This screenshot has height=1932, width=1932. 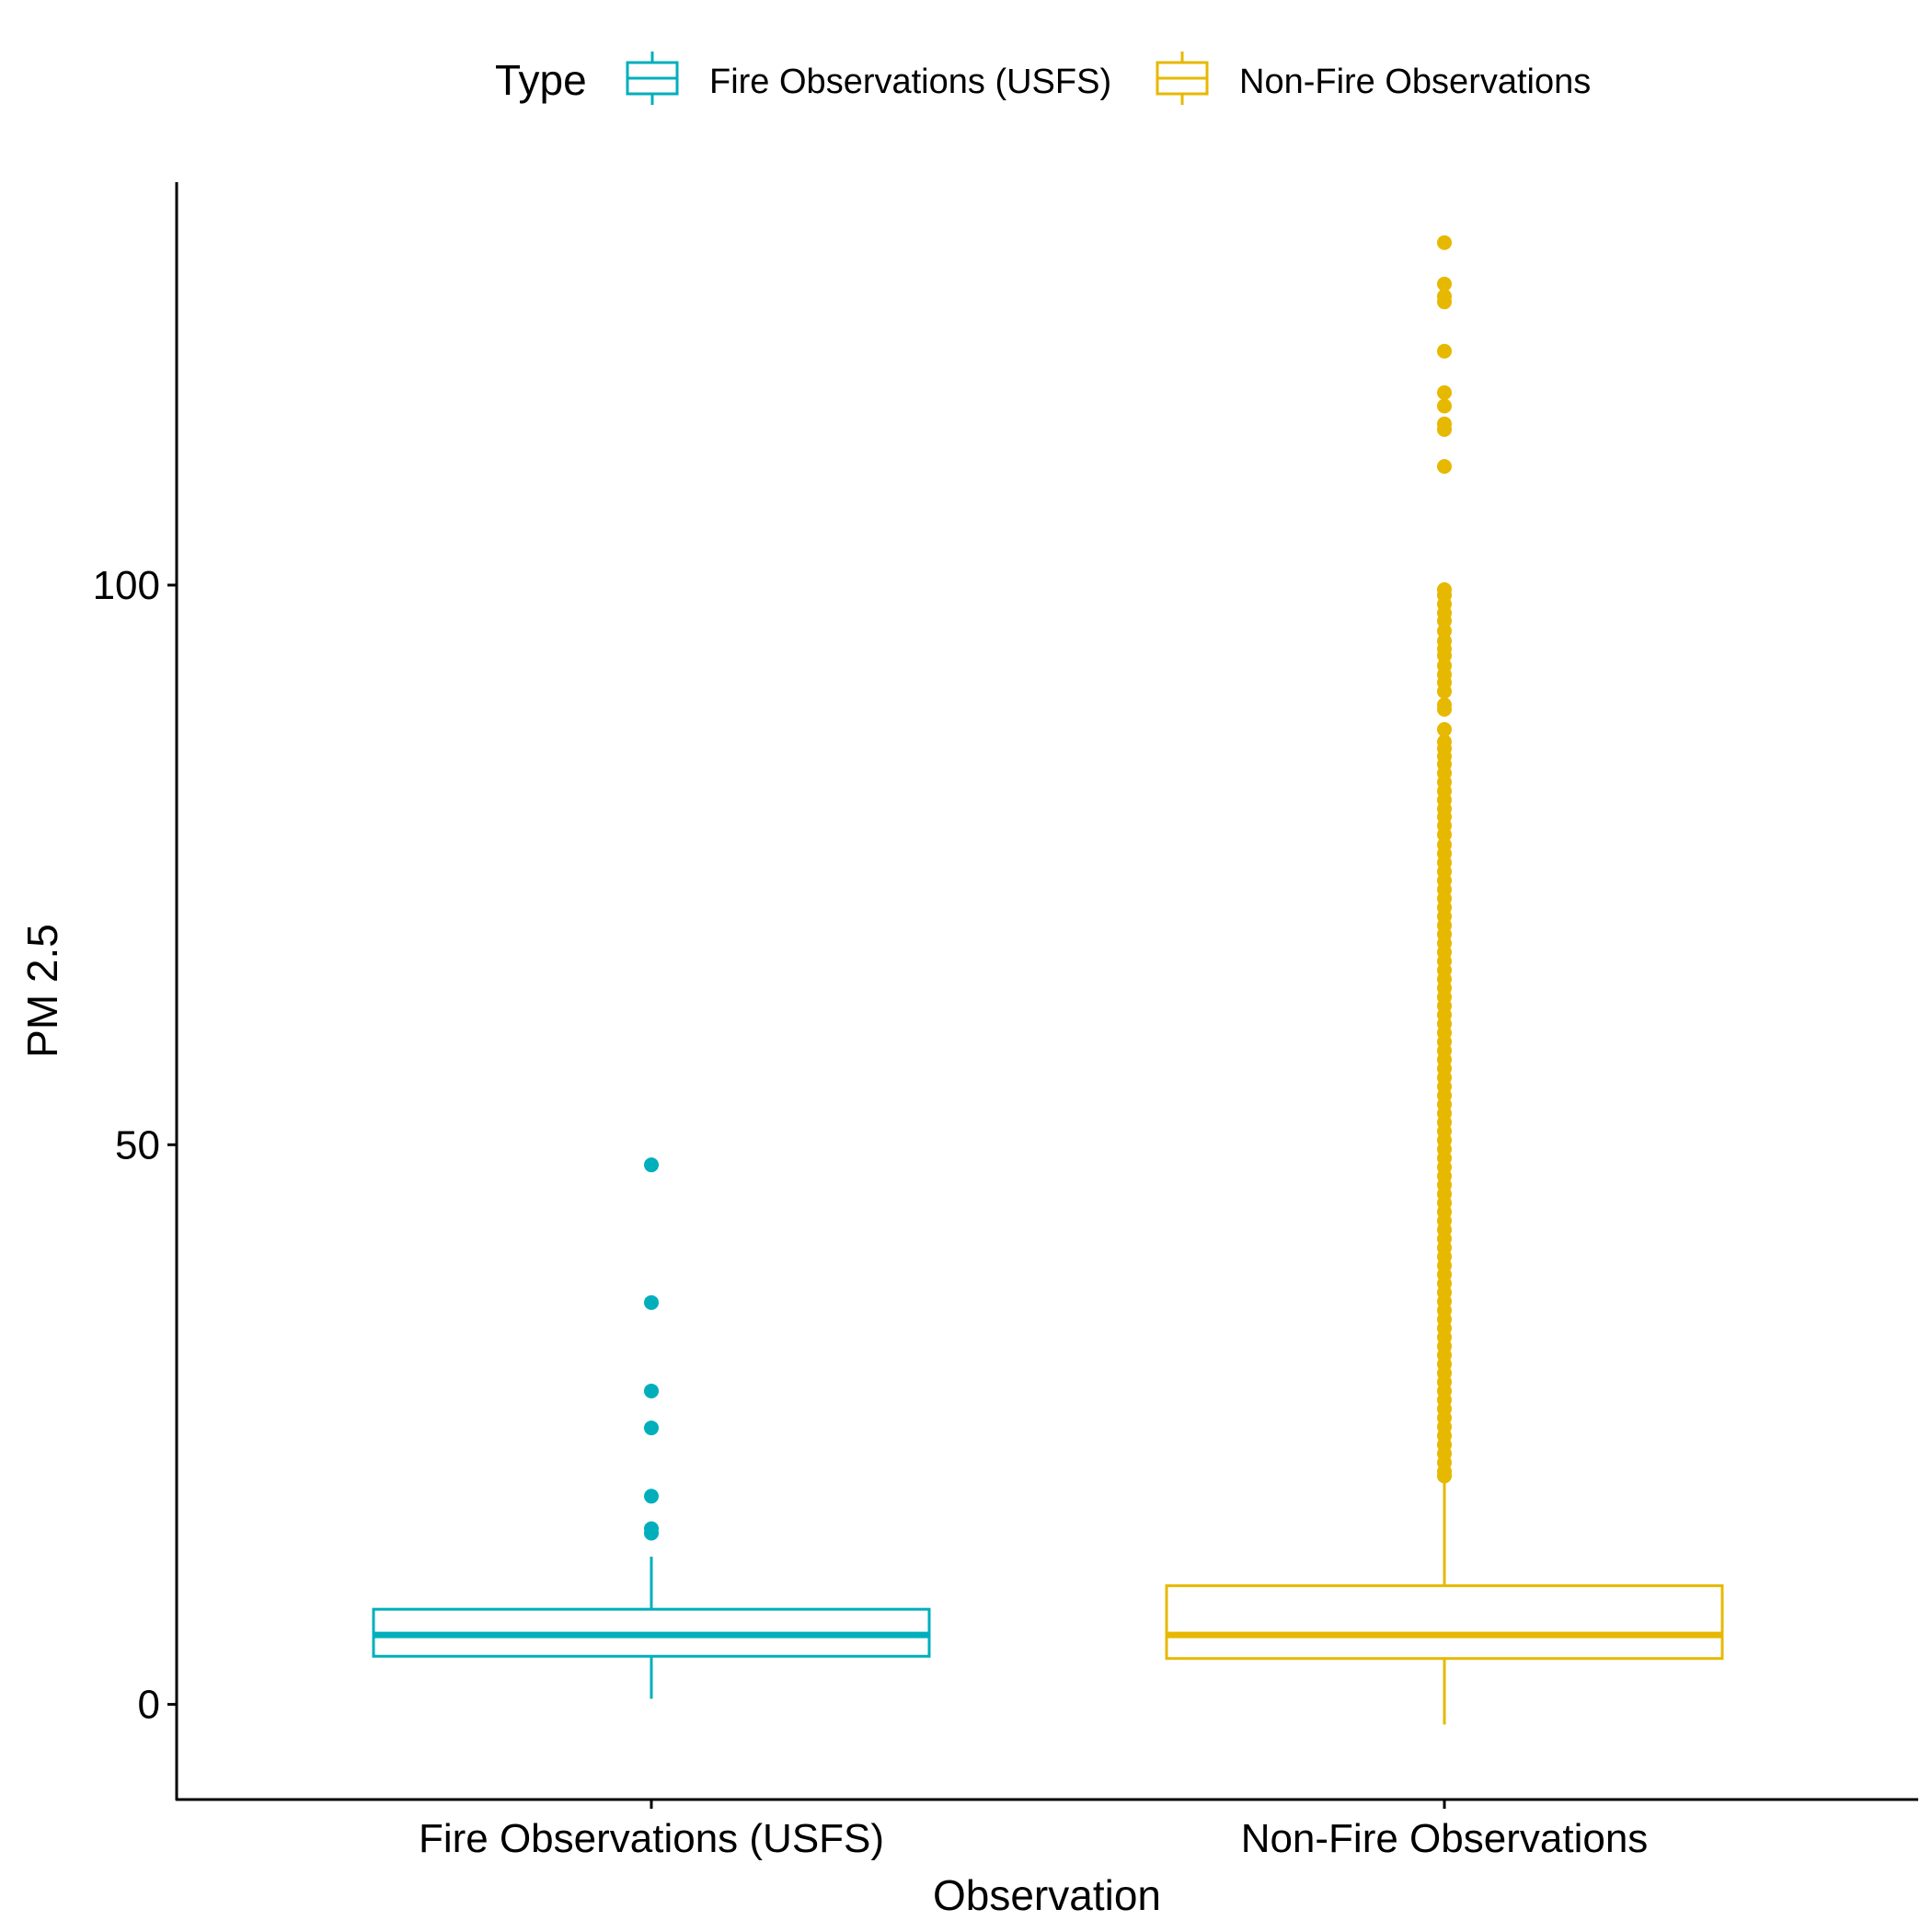 What do you see at coordinates (1048, 1804) in the screenshot?
I see `x-axis-ticks` at bounding box center [1048, 1804].